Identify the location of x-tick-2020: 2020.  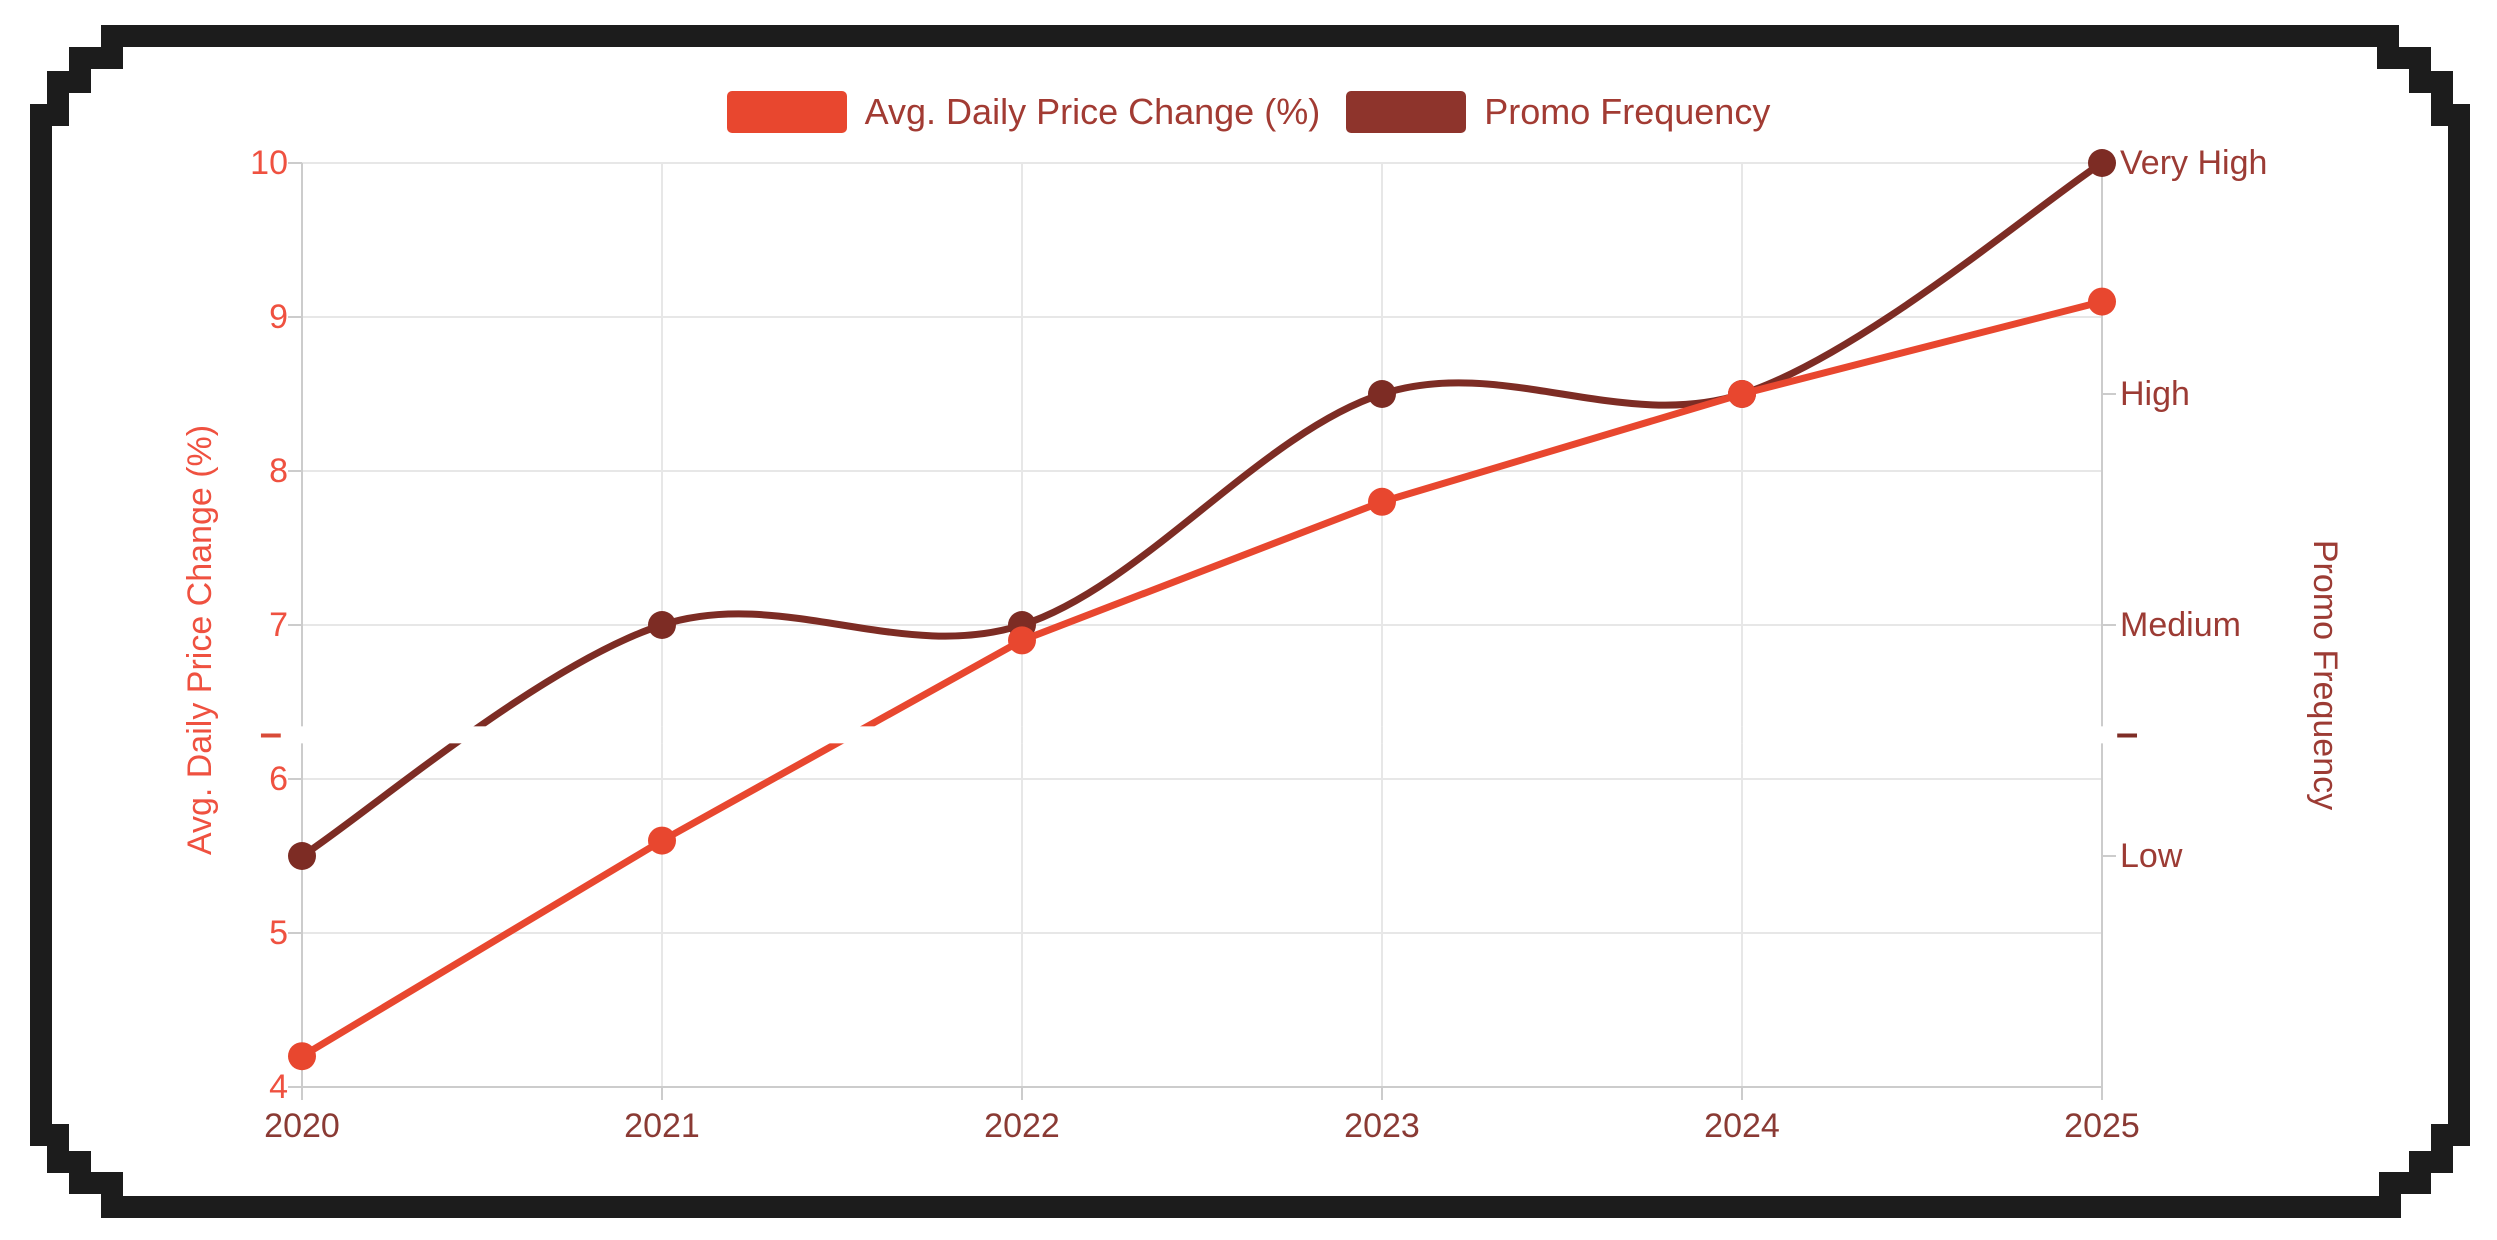
(302, 1126).